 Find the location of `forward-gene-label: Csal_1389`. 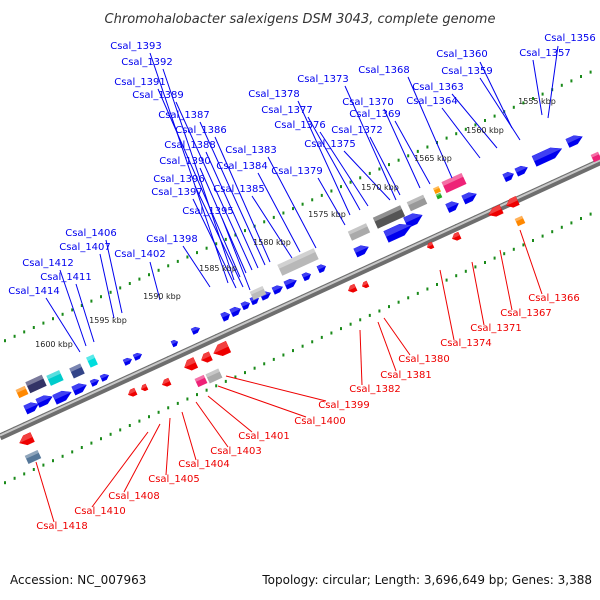

forward-gene-label: Csal_1389 is located at coordinates (158, 95).